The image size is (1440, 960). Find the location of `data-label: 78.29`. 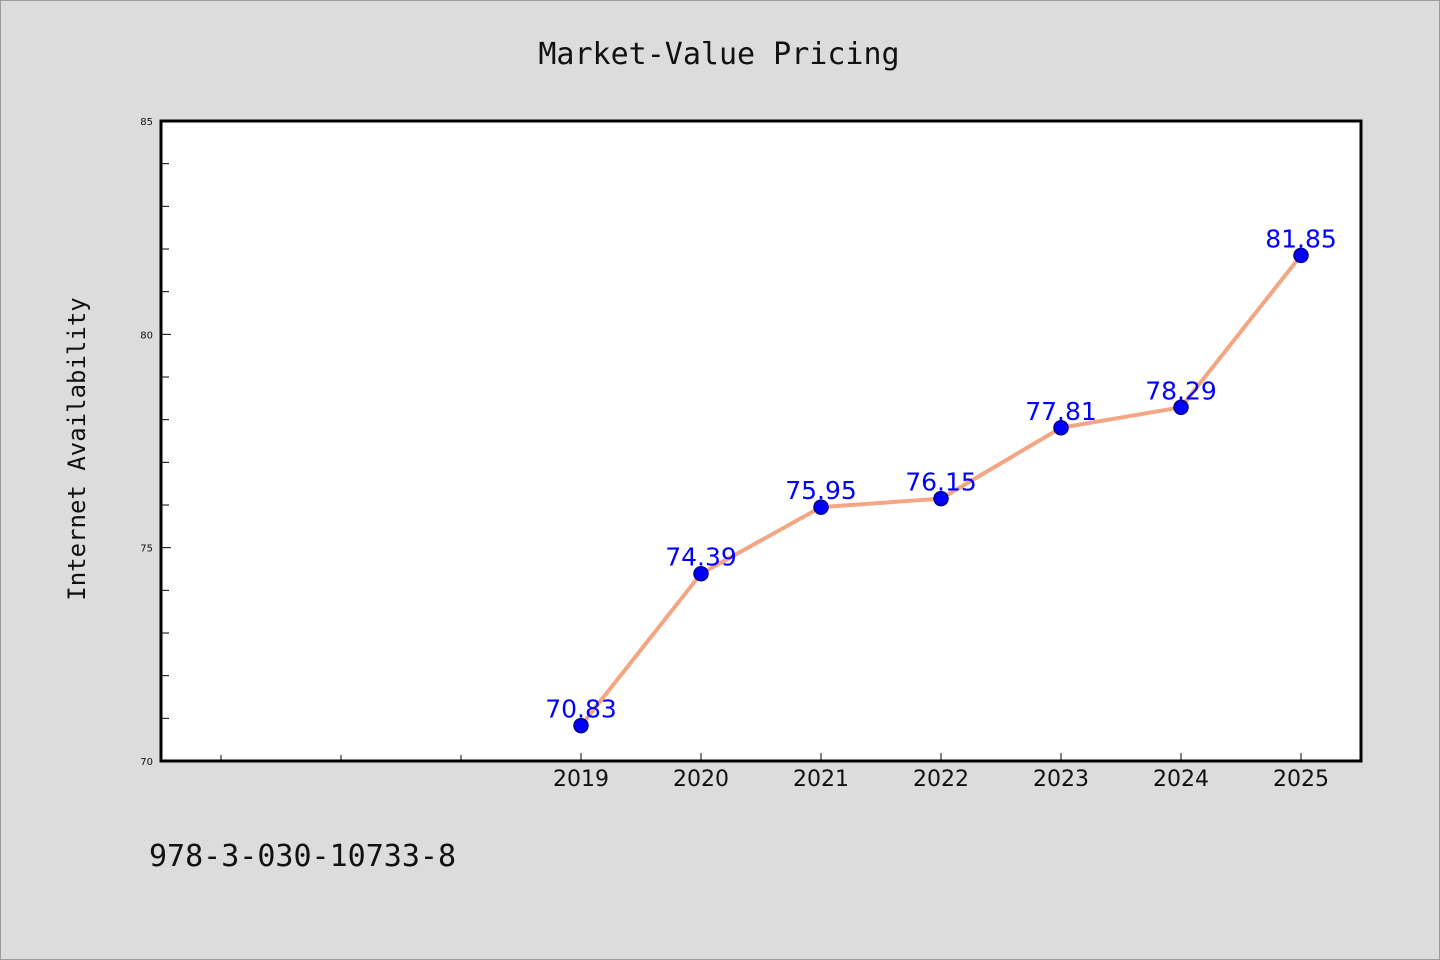

data-label: 78.29 is located at coordinates (1181, 390).